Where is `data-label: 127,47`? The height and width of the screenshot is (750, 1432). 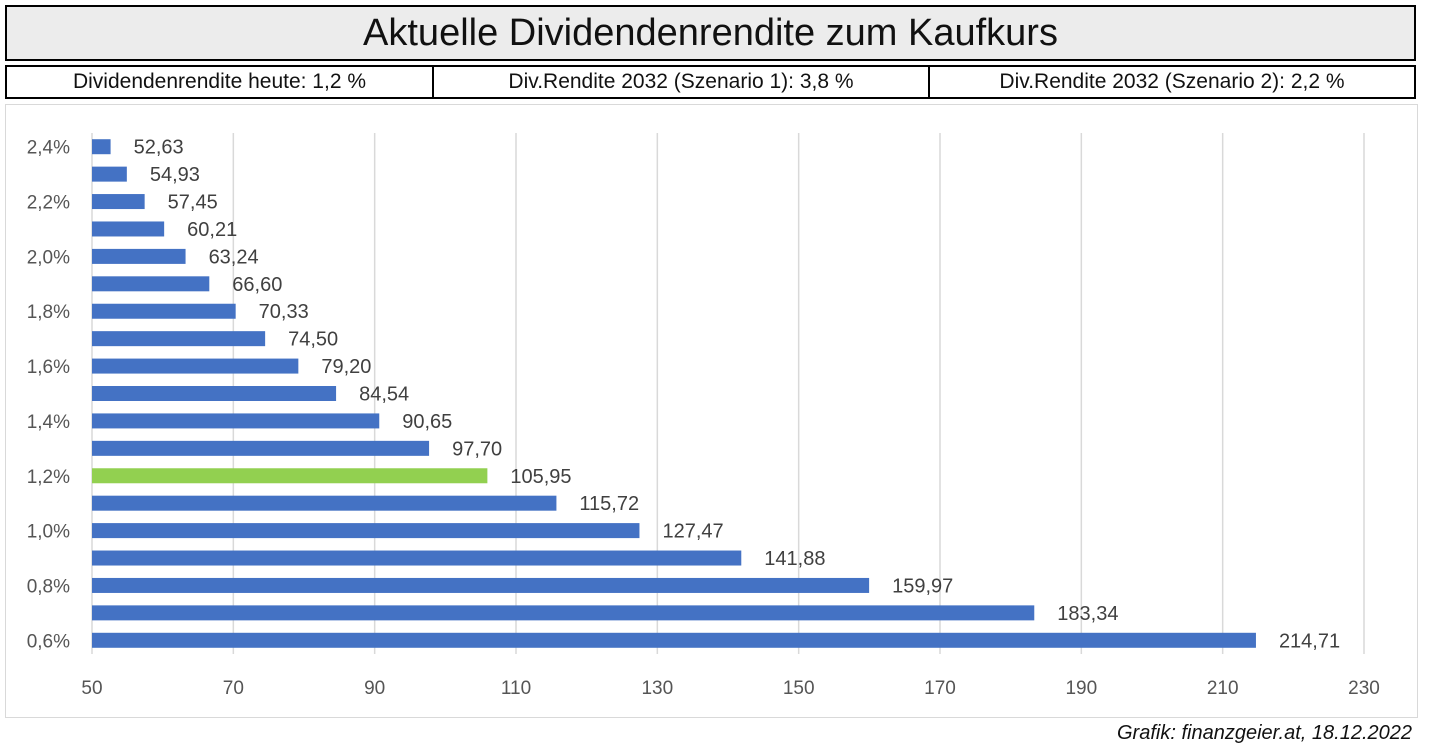
data-label: 127,47 is located at coordinates (692, 532).